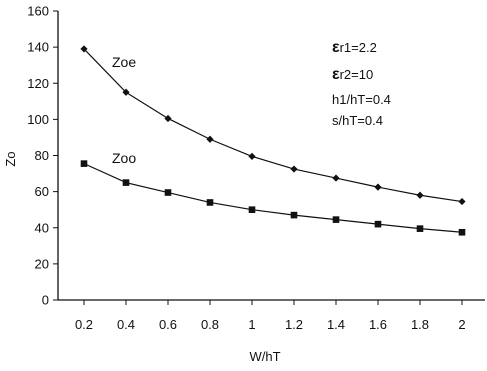 The image size is (487, 371). I want to click on x-tick-label: 2, so click(461, 324).